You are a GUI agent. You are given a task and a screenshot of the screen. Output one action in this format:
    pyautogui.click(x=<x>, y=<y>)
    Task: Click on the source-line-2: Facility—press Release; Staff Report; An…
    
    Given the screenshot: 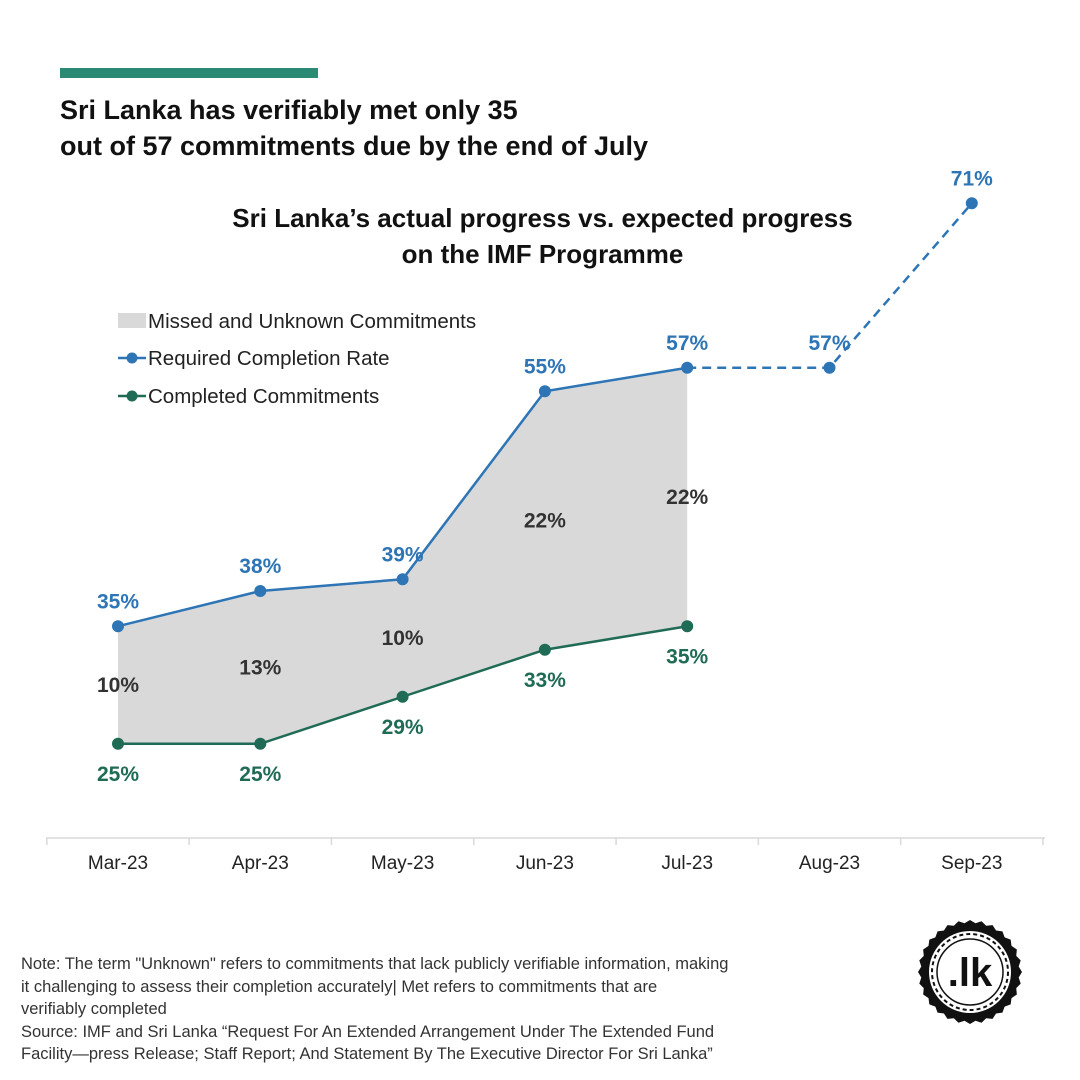 What is the action you would take?
    pyautogui.click(x=367, y=1054)
    